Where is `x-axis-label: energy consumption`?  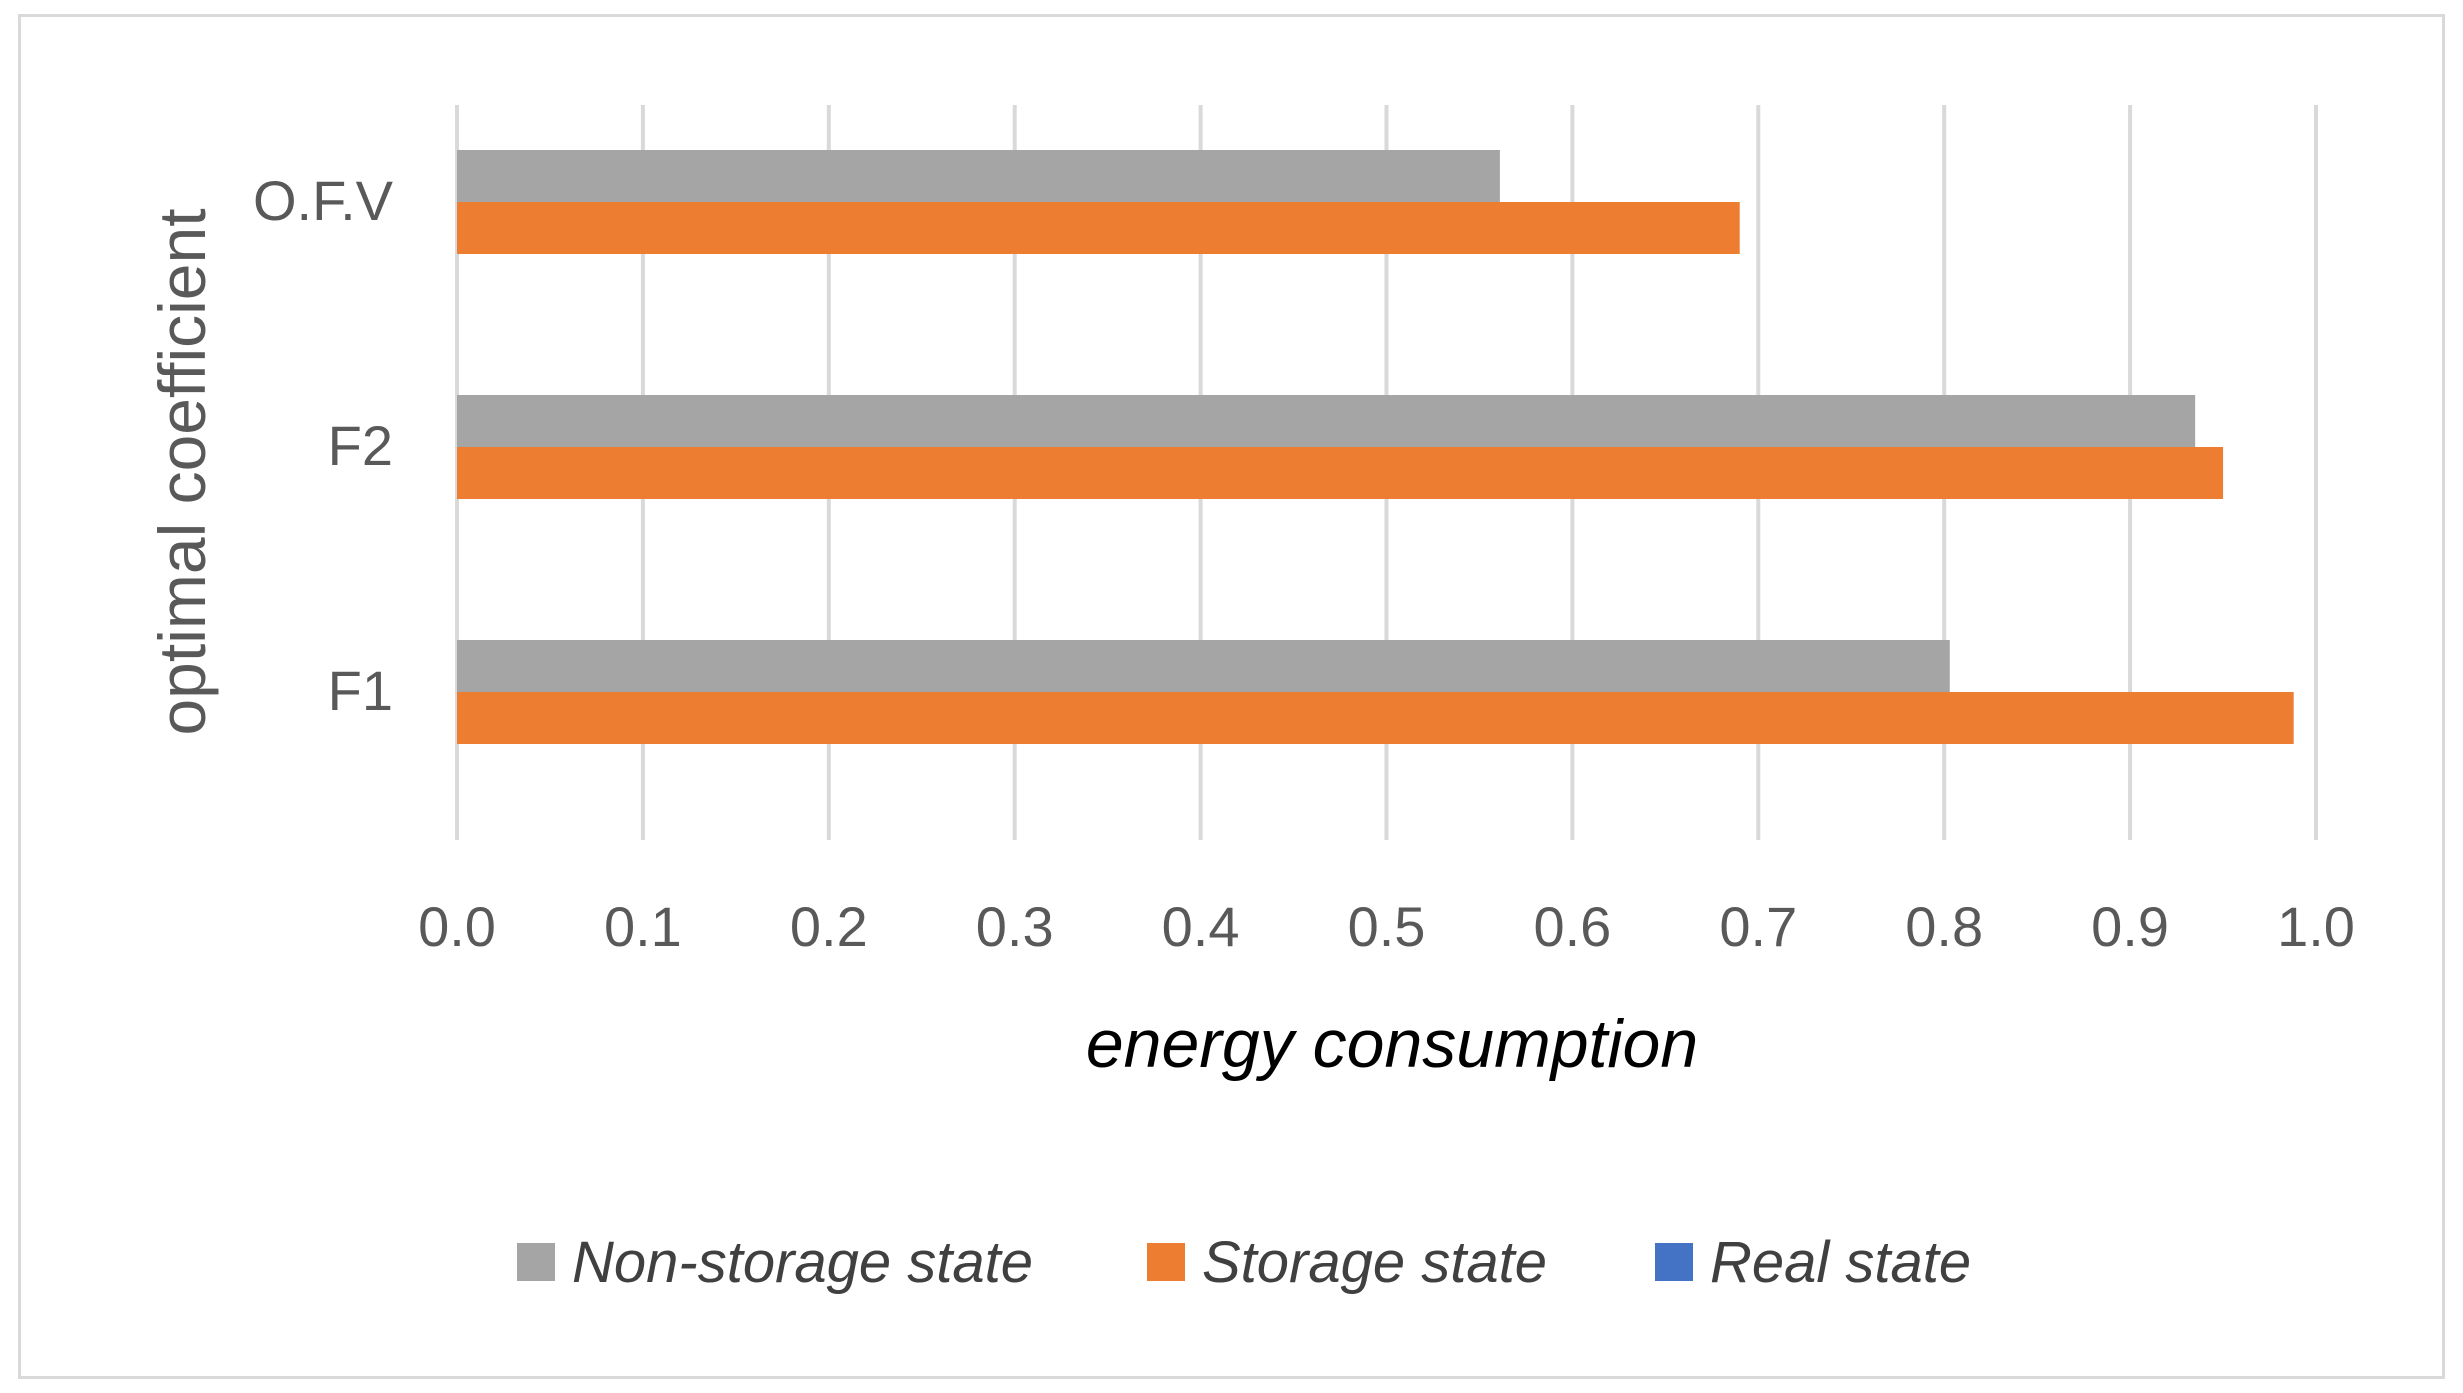 x-axis-label: energy consumption is located at coordinates (1392, 1044).